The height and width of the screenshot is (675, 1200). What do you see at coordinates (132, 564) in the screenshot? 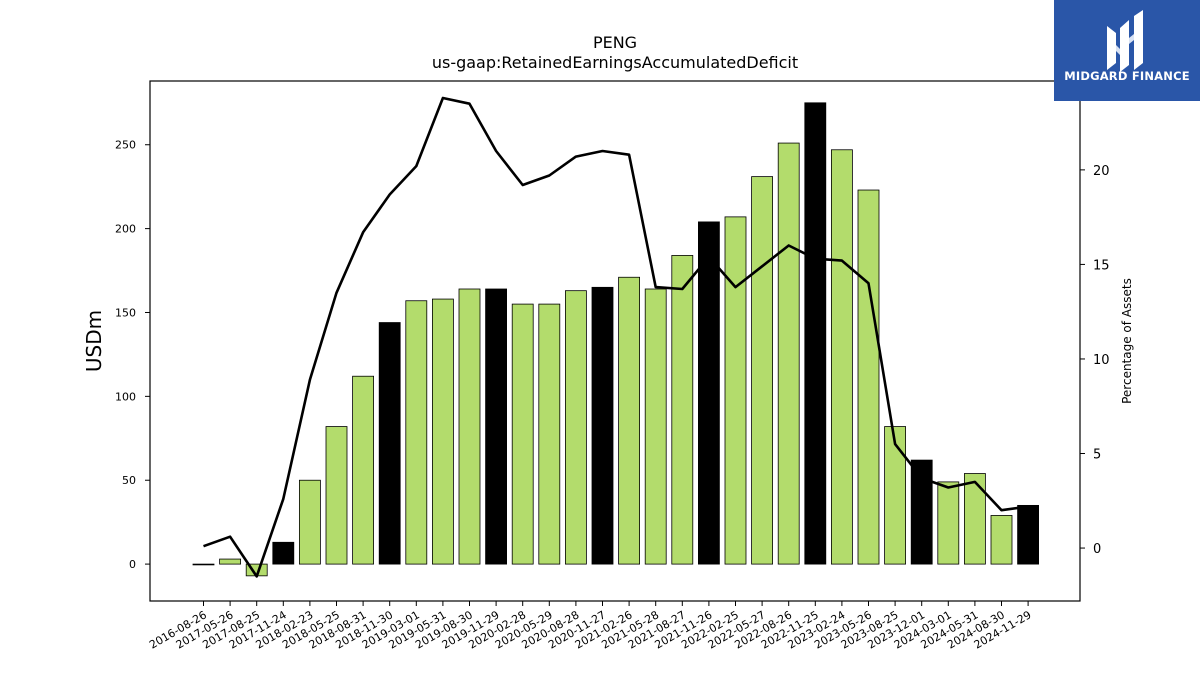
I see `y-tick-label: 0` at bounding box center [132, 564].